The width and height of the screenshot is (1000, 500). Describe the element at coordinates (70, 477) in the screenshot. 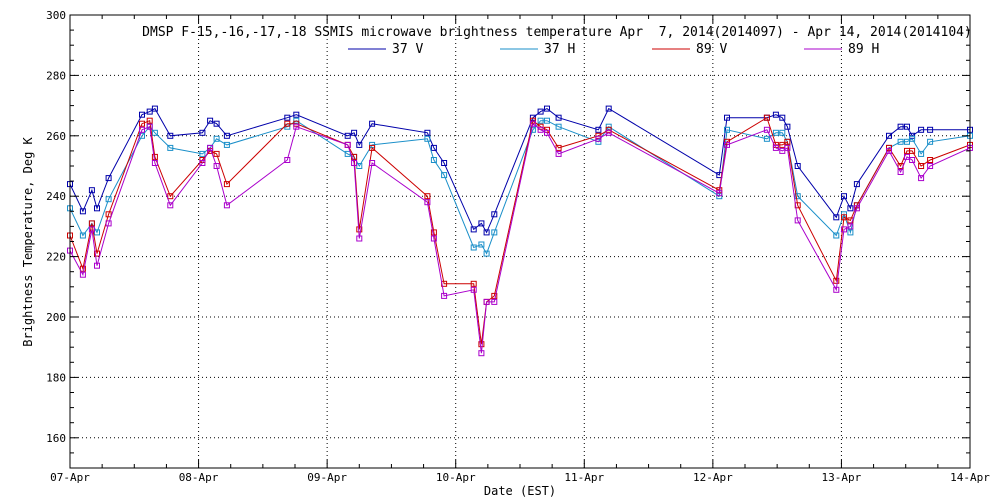

I see `x-tick-label: 07-Apr` at that location.